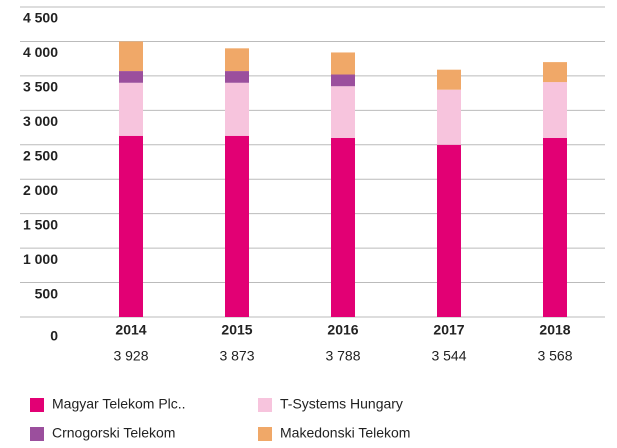  What do you see at coordinates (236, 330) in the screenshot?
I see `x-tick-label: 2015` at bounding box center [236, 330].